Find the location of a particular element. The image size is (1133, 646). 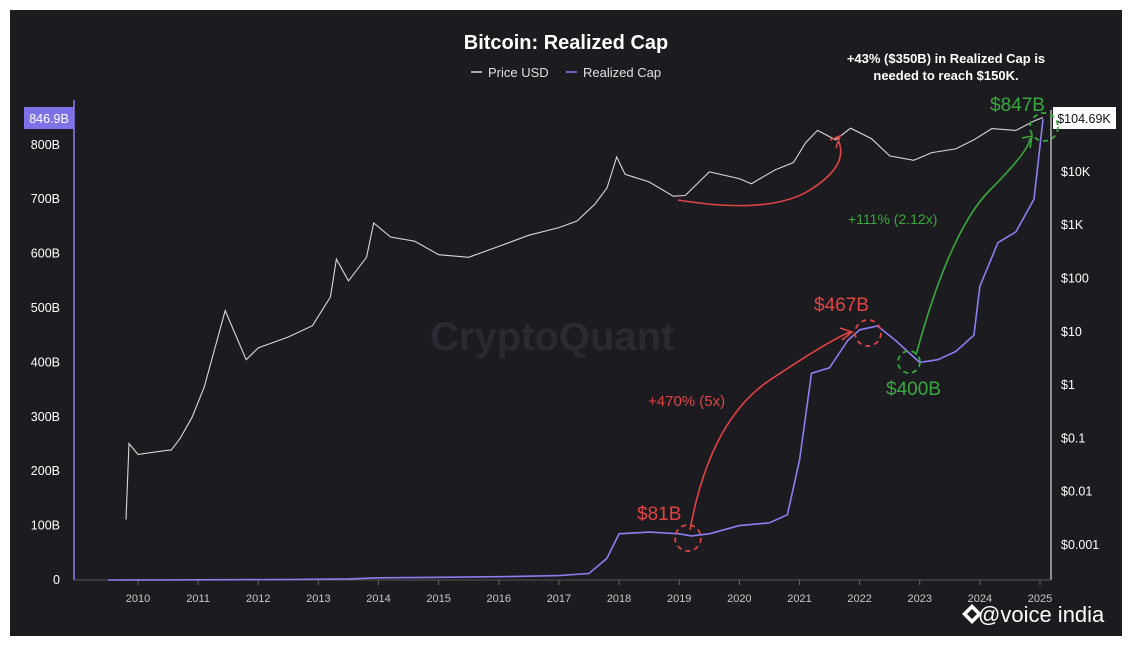

circle-81b is located at coordinates (688, 538).